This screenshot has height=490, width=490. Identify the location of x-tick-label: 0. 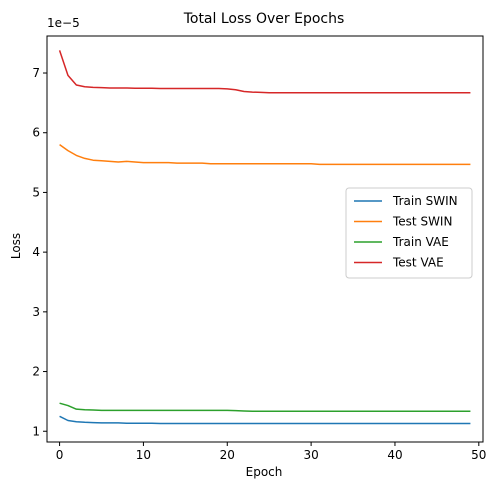
(60, 455).